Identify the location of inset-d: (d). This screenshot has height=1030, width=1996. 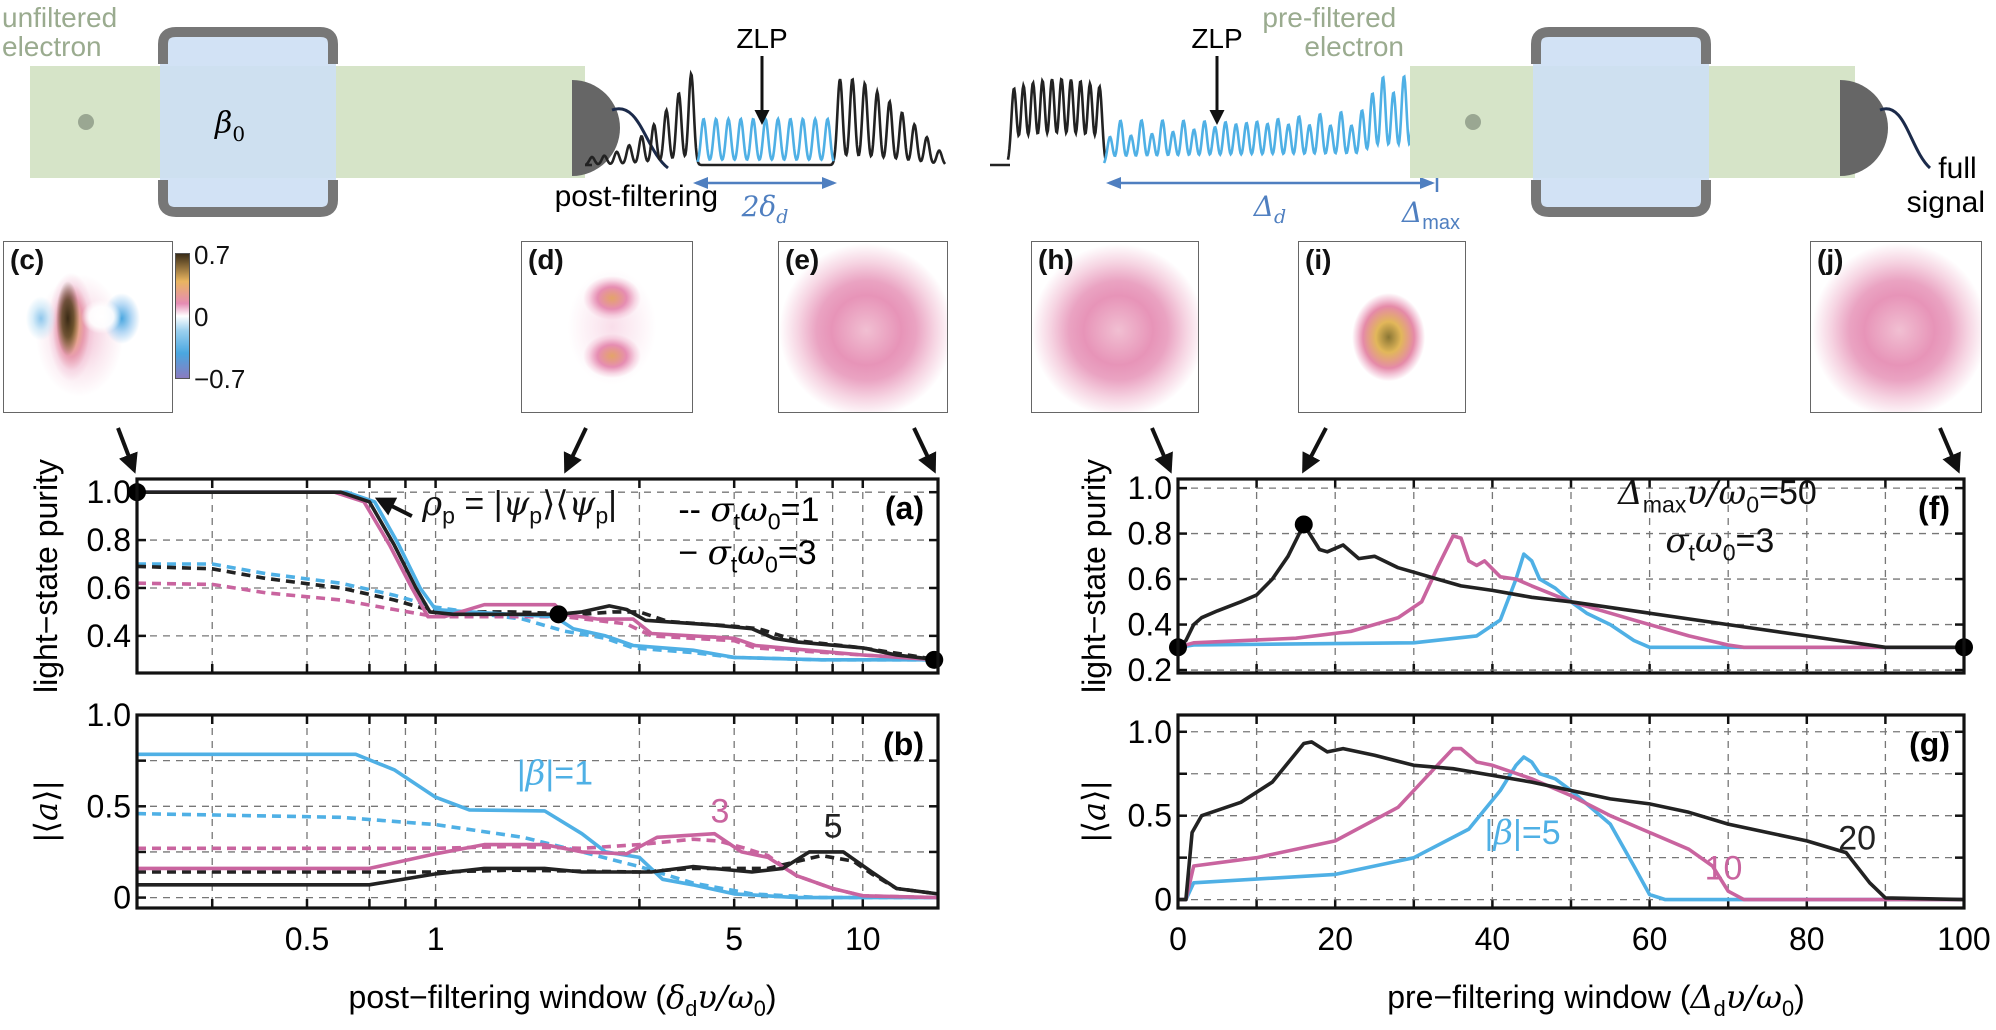
(607, 327).